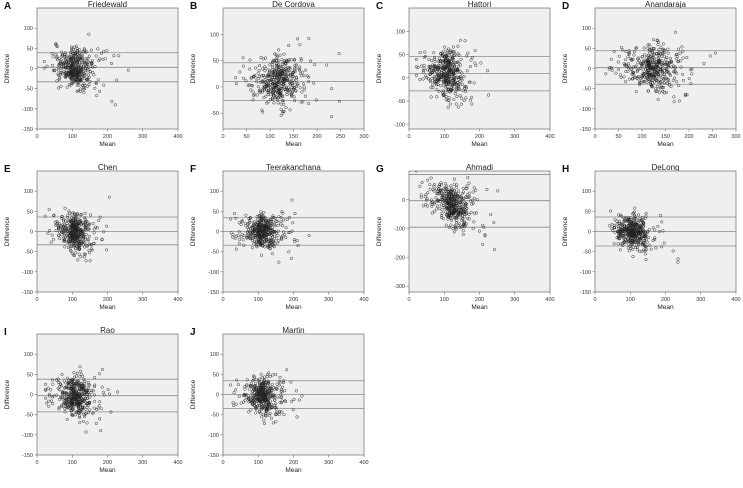  Describe the element at coordinates (107, 68) in the screenshot. I see `plot-area` at that location.